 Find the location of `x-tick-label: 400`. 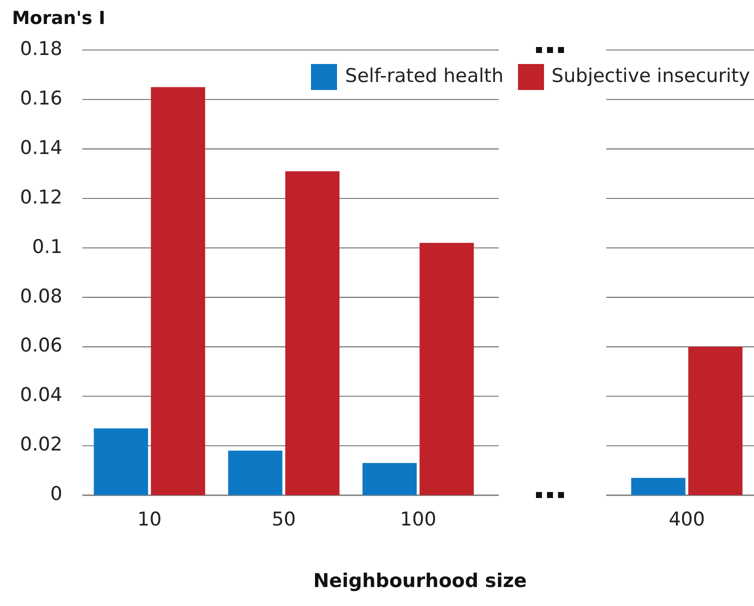

x-tick-label: 400 is located at coordinates (686, 519).